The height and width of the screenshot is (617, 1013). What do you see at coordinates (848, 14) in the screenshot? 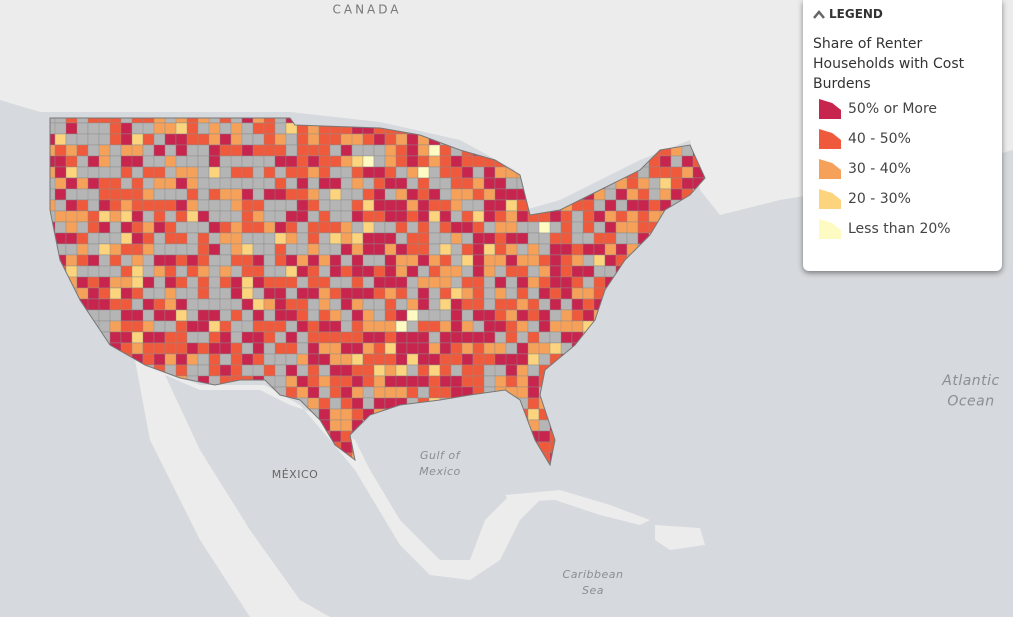
I see `legend-header: LEGEND` at bounding box center [848, 14].